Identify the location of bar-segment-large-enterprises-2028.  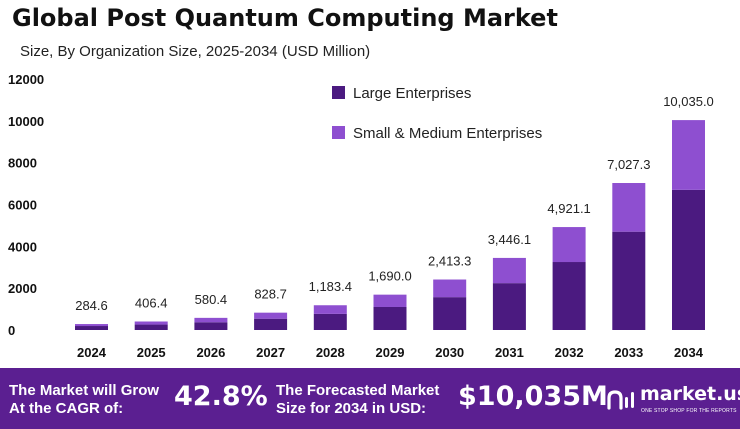
(330, 321).